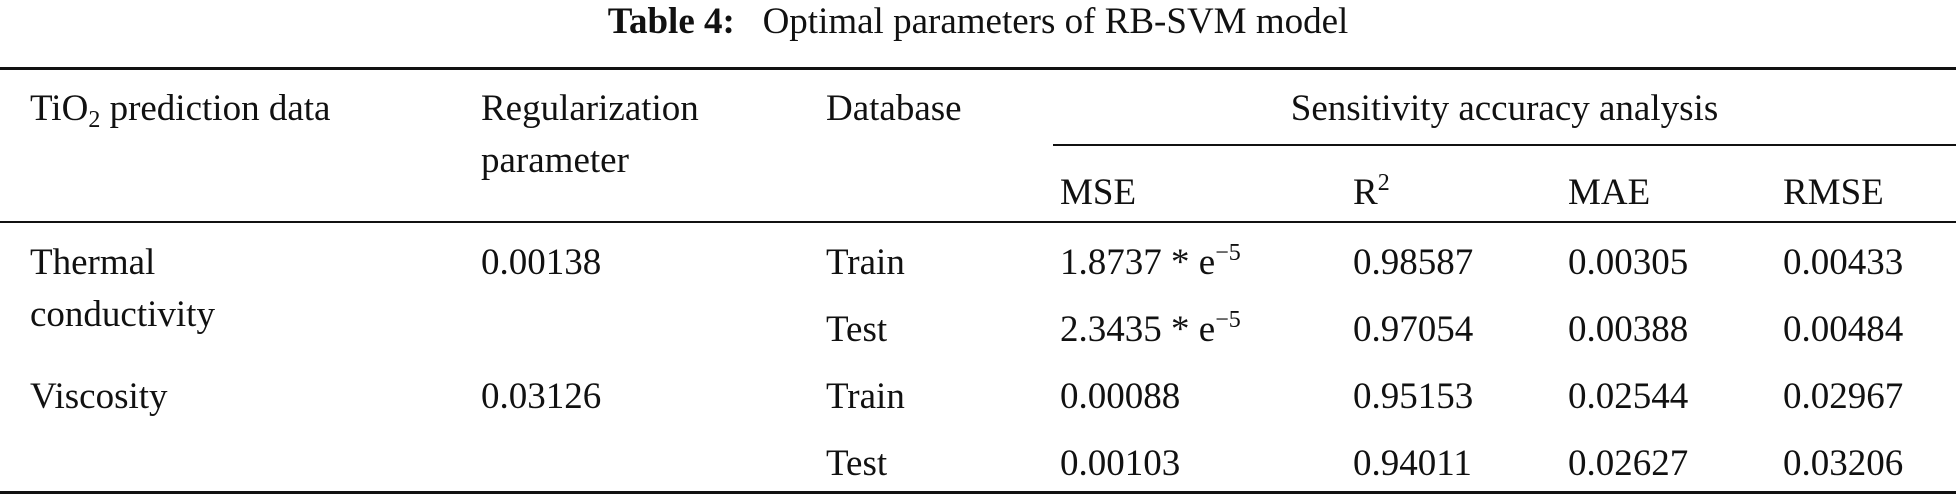 The width and height of the screenshot is (1956, 497). What do you see at coordinates (1843, 262) in the screenshot?
I see `row-1-rmse: 0.00433` at bounding box center [1843, 262].